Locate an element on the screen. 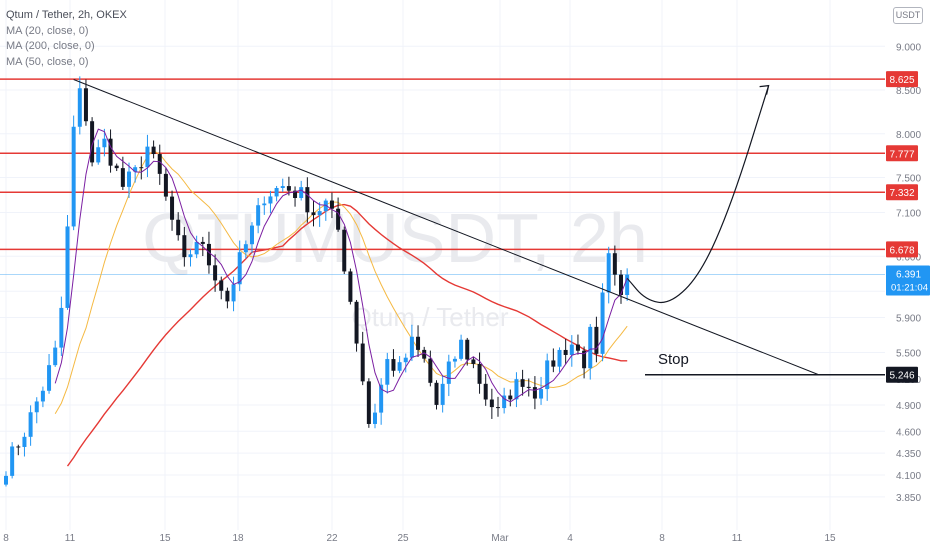 The image size is (932, 550). price-tick-label: 8.000 is located at coordinates (908, 135).